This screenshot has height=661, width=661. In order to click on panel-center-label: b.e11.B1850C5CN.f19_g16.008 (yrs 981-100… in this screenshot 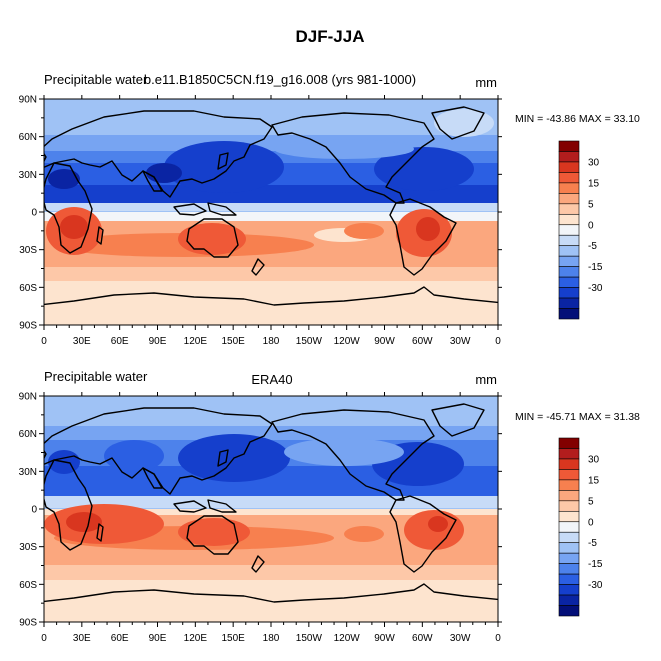, I will do `click(280, 79)`.